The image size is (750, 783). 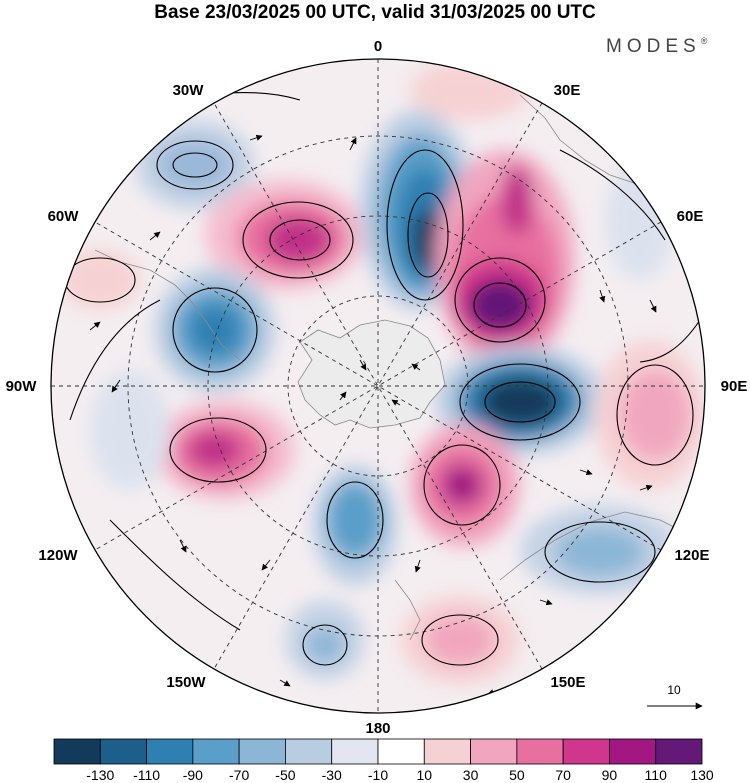 I want to click on lon-label-150e: 150E, so click(x=567, y=682).